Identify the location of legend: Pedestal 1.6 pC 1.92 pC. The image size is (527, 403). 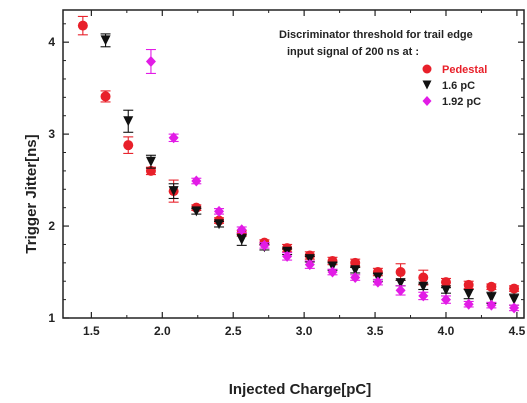
(454, 86).